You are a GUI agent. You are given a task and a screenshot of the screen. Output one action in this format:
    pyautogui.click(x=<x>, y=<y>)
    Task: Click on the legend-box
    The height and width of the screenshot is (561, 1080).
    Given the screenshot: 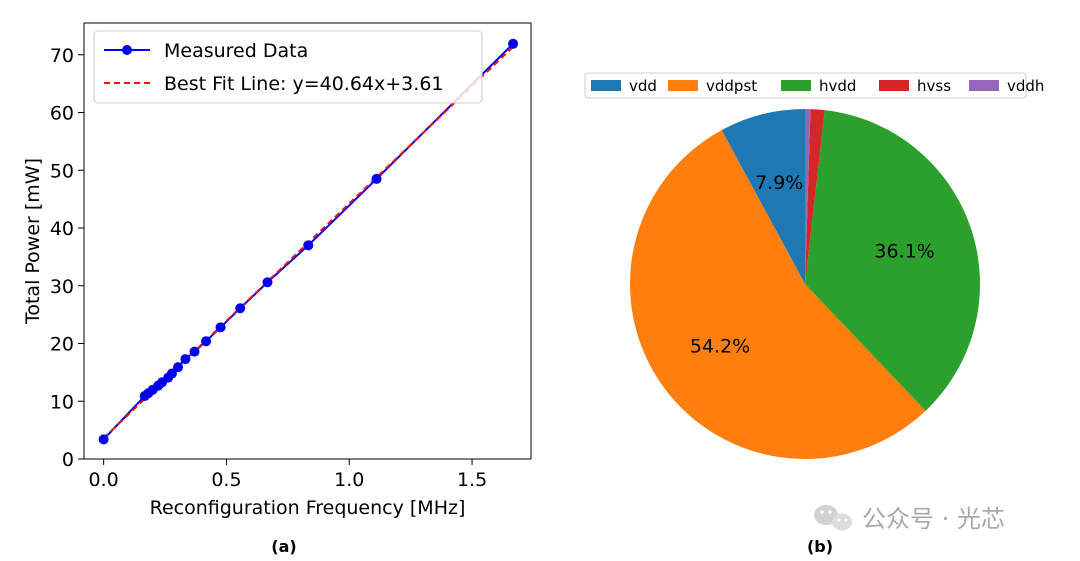 What is the action you would take?
    pyautogui.click(x=288, y=67)
    